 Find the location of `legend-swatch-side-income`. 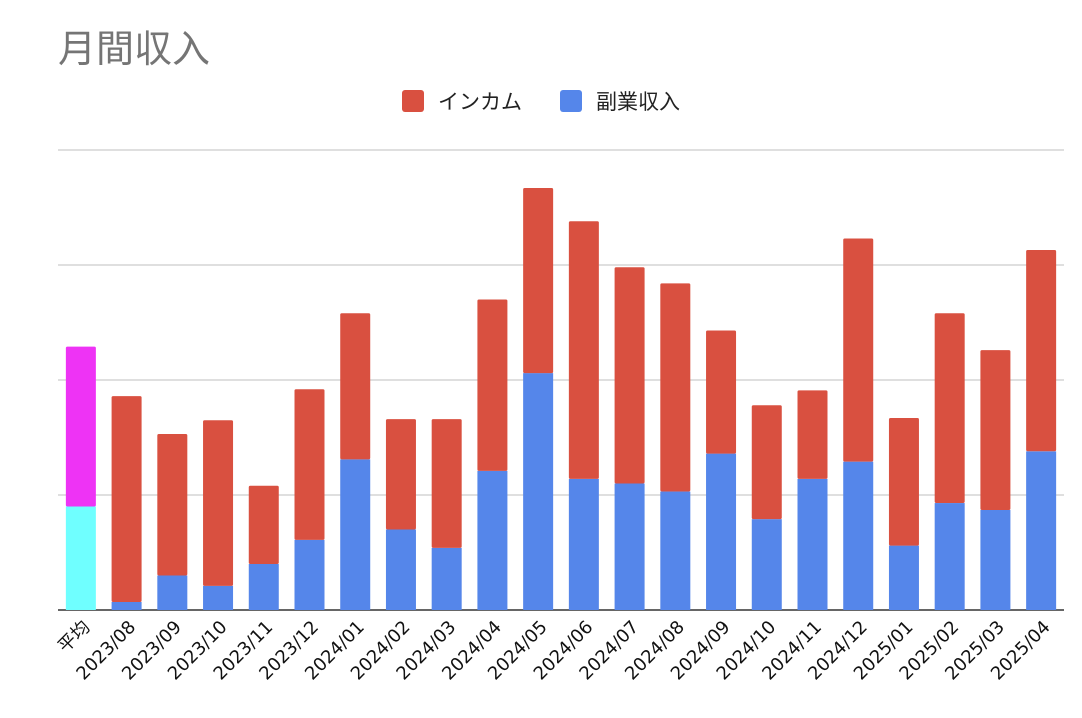

legend-swatch-side-income is located at coordinates (571, 101).